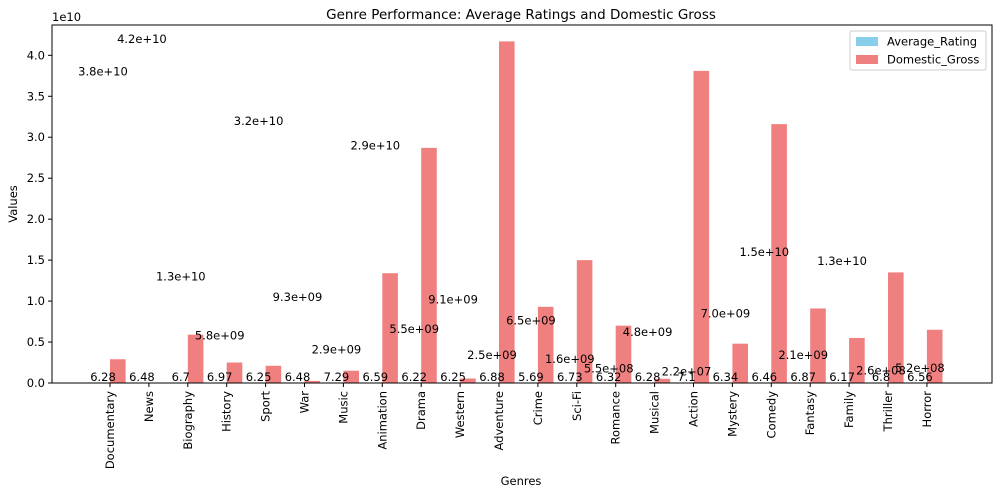  I want to click on x-tick-label: Mystery, so click(732, 414).